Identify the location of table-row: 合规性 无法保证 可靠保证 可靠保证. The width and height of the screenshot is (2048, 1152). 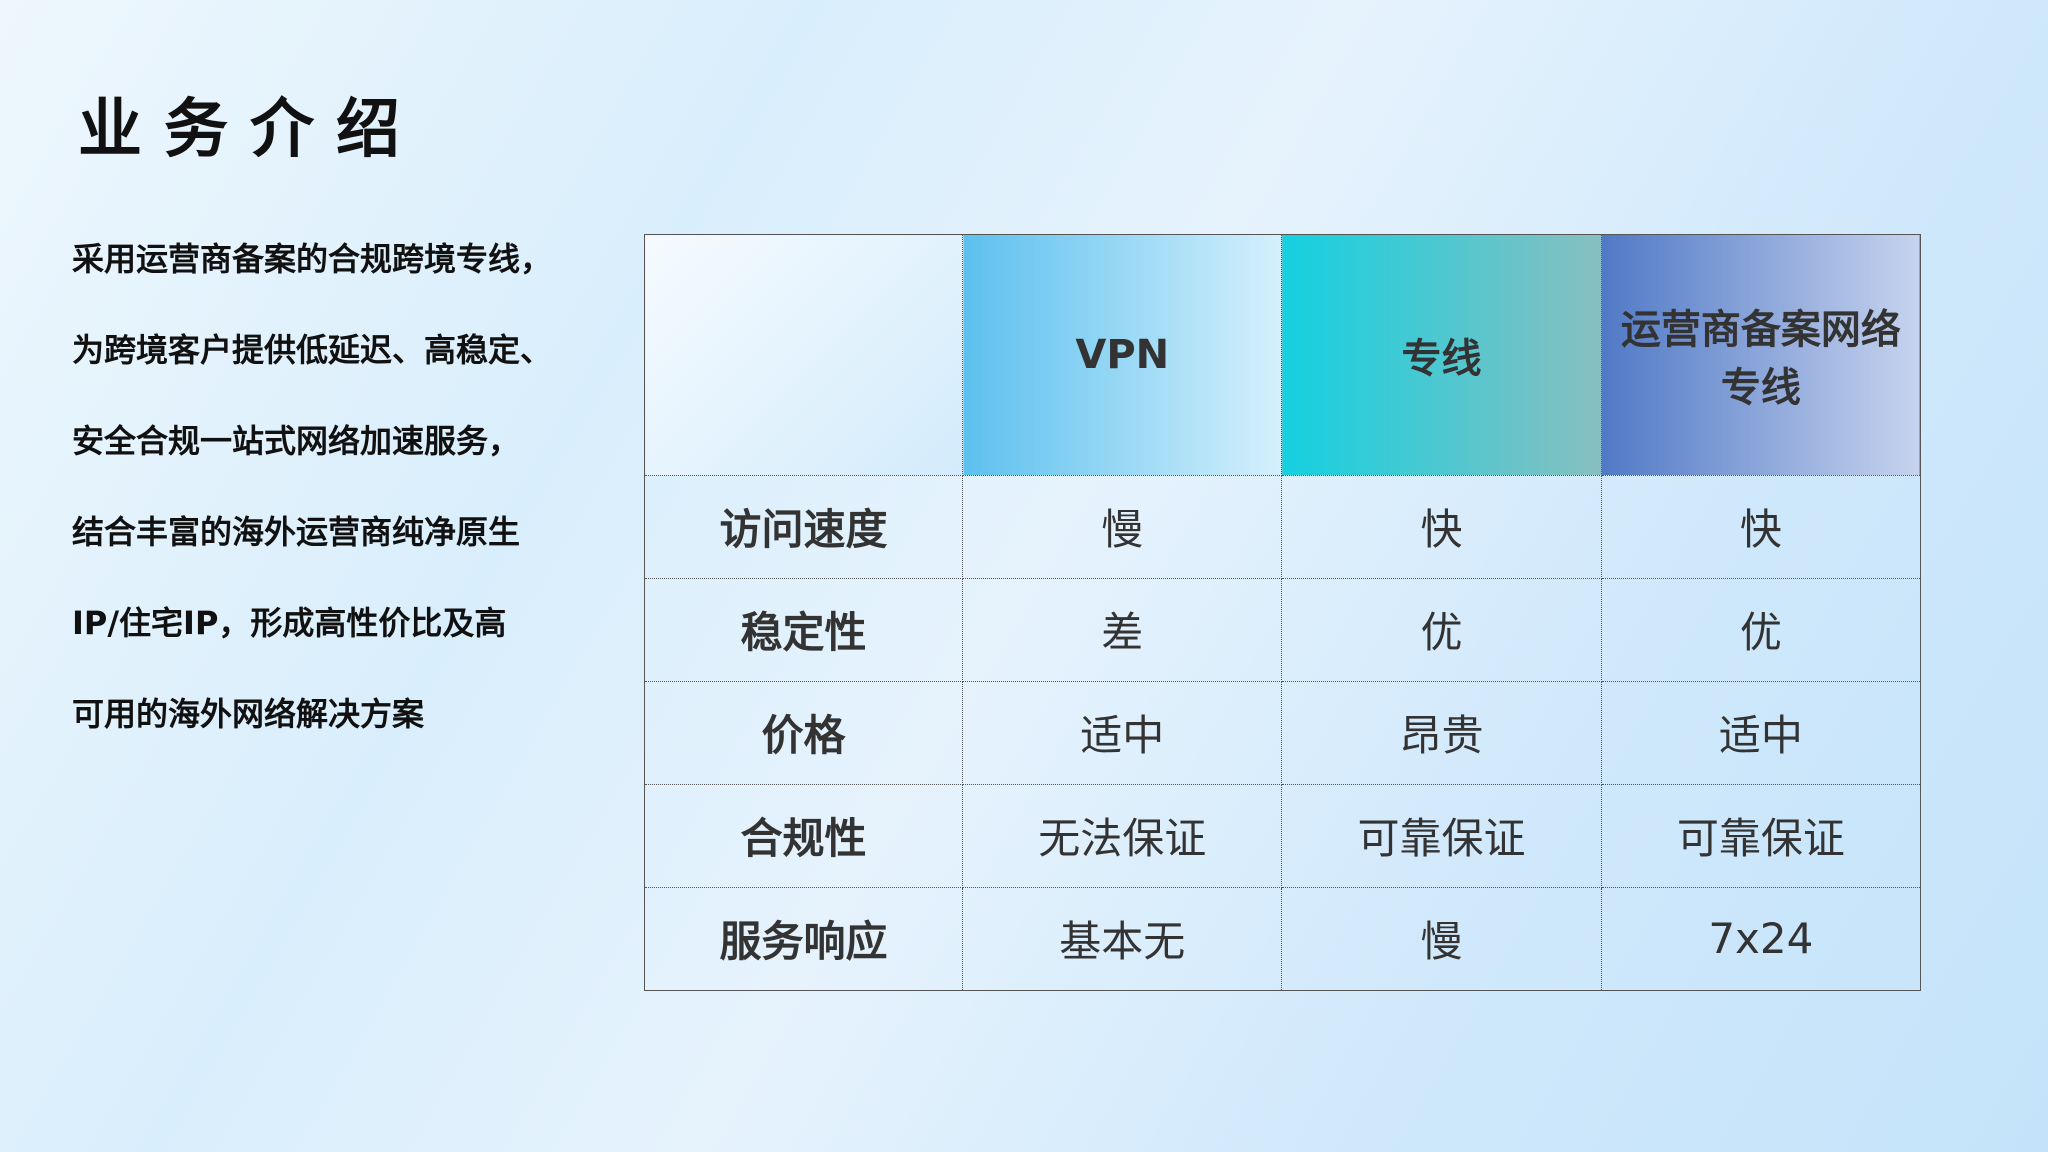
(1282, 835).